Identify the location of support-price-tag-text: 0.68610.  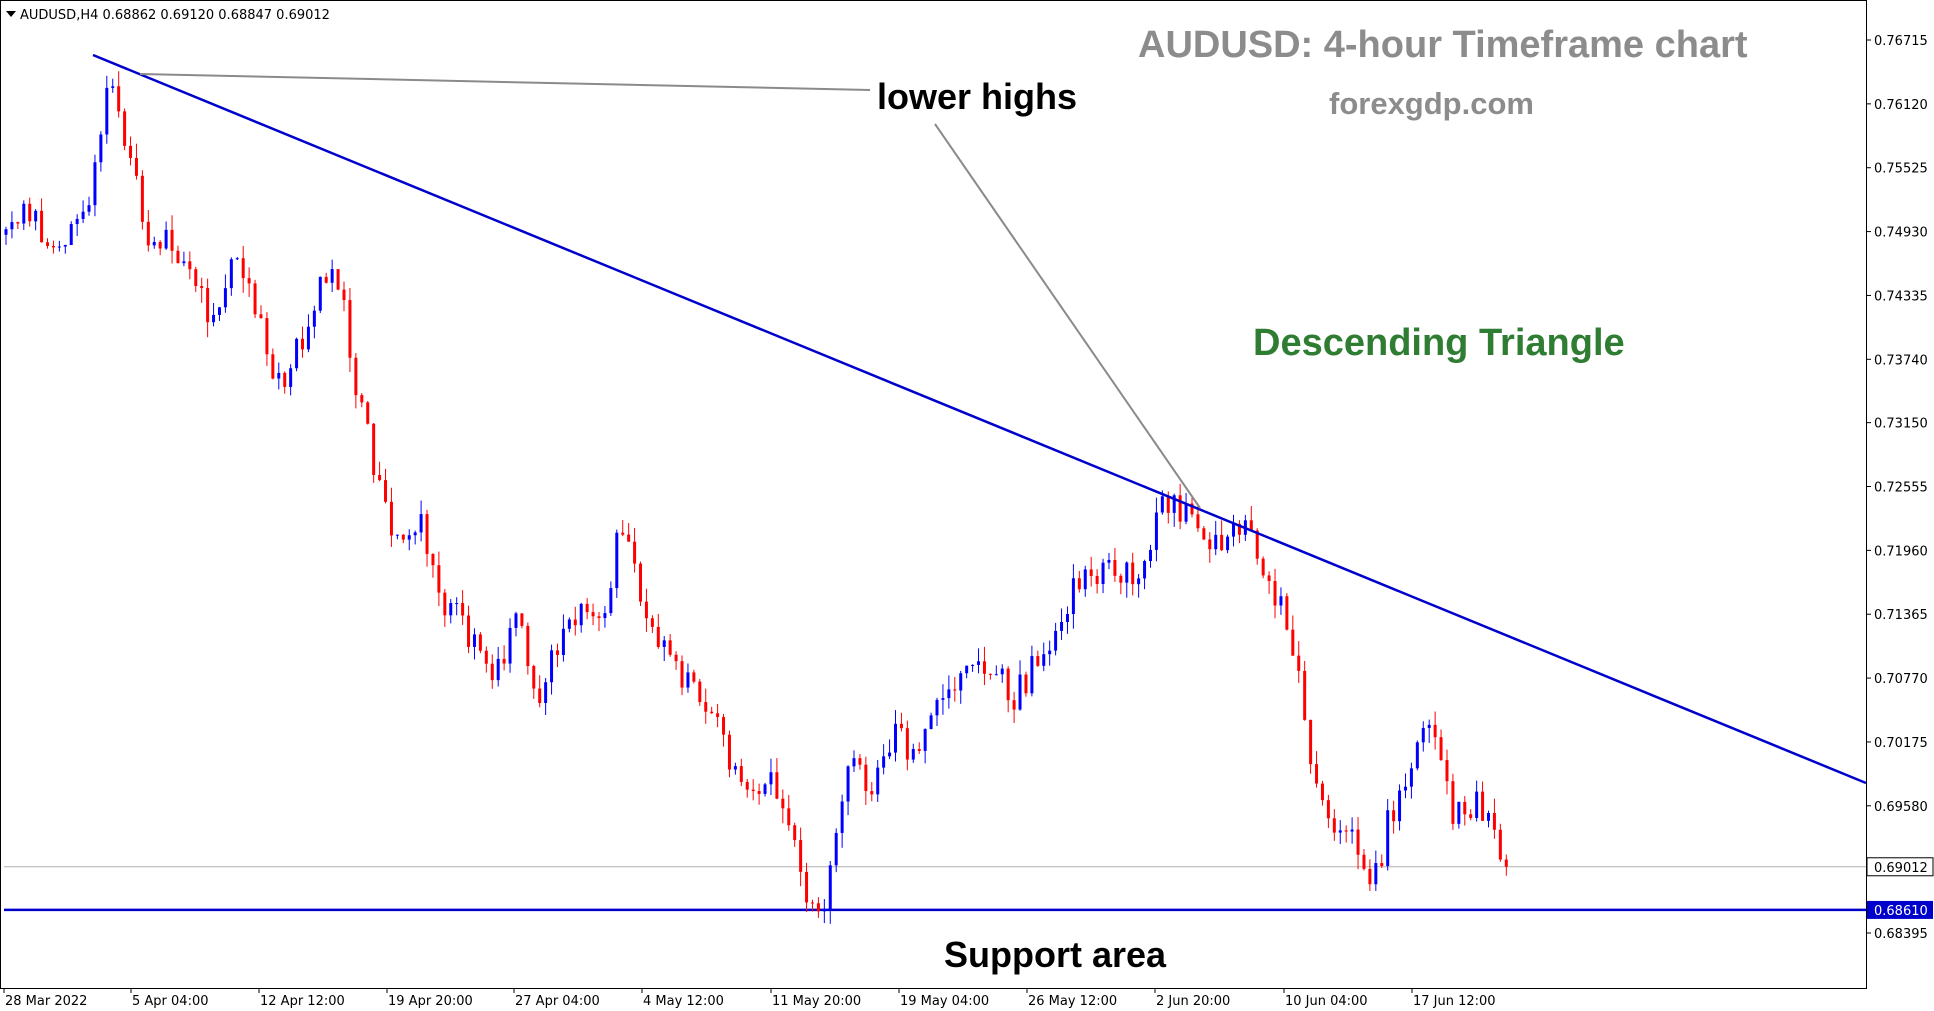
(1901, 911).